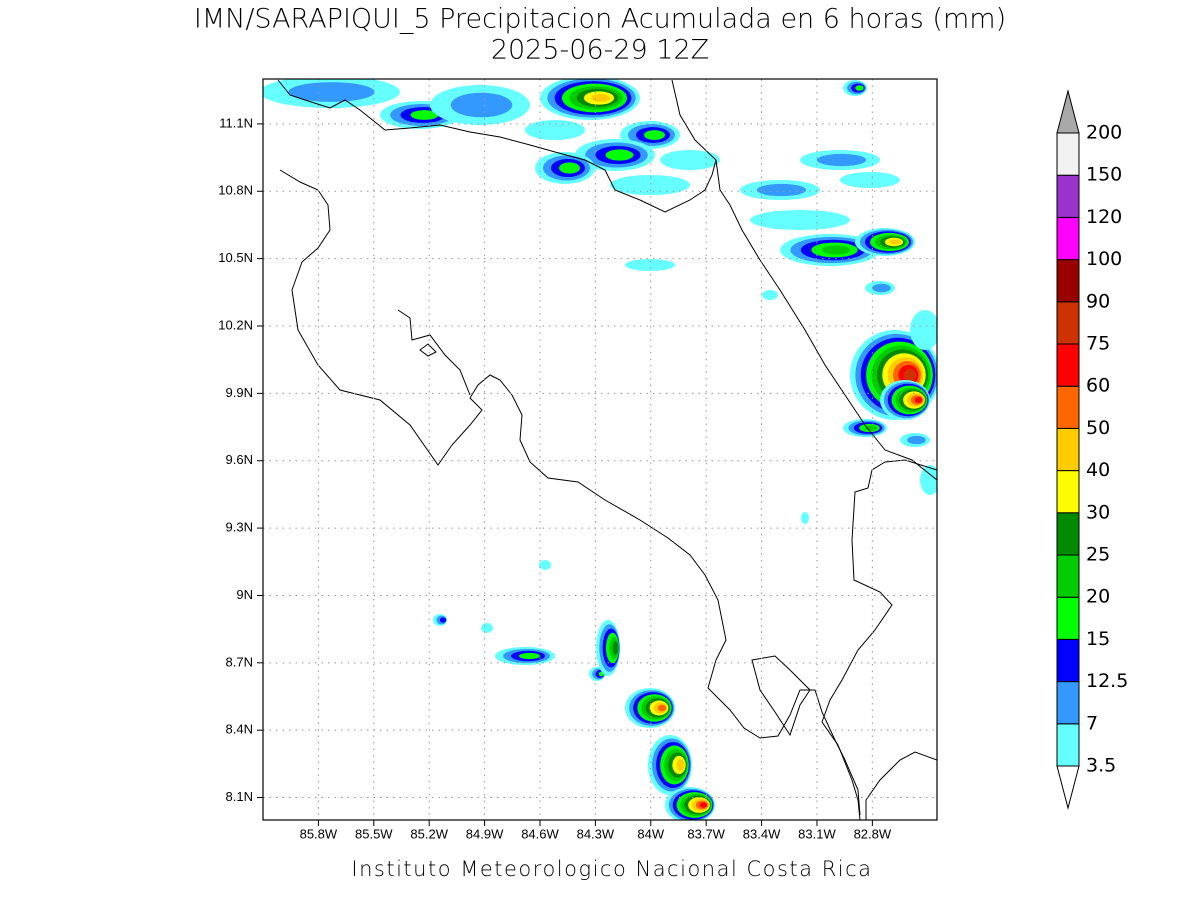 The height and width of the screenshot is (900, 1200). What do you see at coordinates (1098, 344) in the screenshot?
I see `colorbar-label: 75` at bounding box center [1098, 344].